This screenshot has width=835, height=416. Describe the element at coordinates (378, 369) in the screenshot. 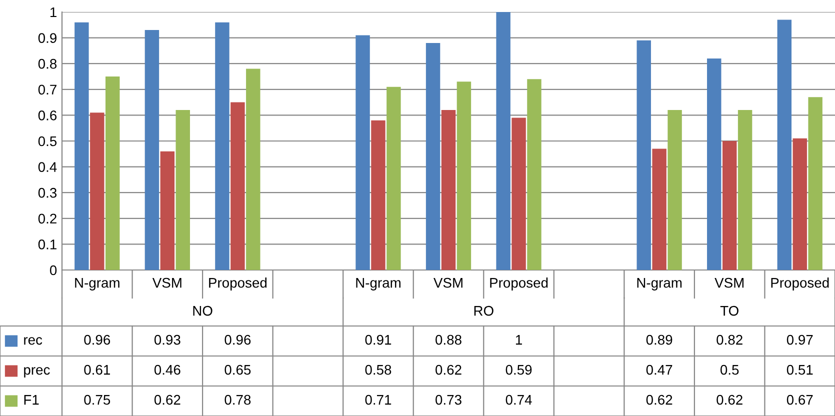

I see `data-label: 0.58` at that location.